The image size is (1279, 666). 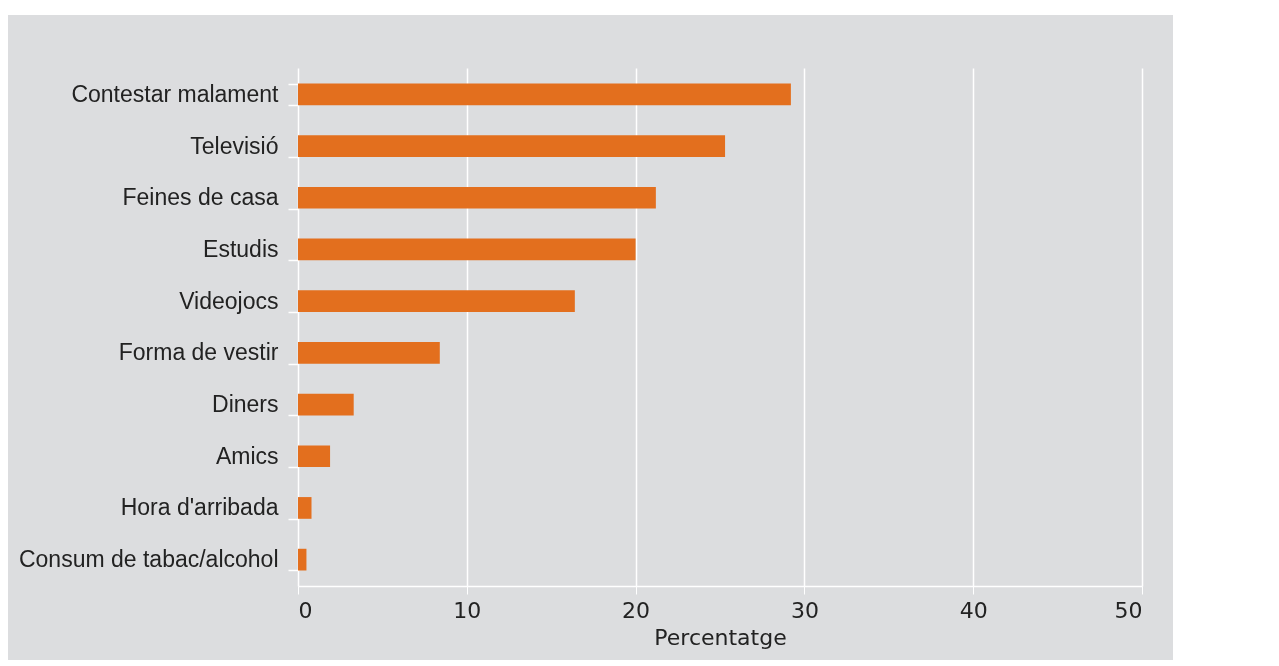 What do you see at coordinates (234, 145) in the screenshot?
I see `y-tick-label: Televisió` at bounding box center [234, 145].